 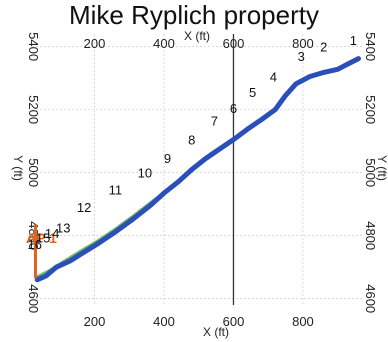 I want to click on y-tick-left-5200: 5200, so click(x=33, y=109).